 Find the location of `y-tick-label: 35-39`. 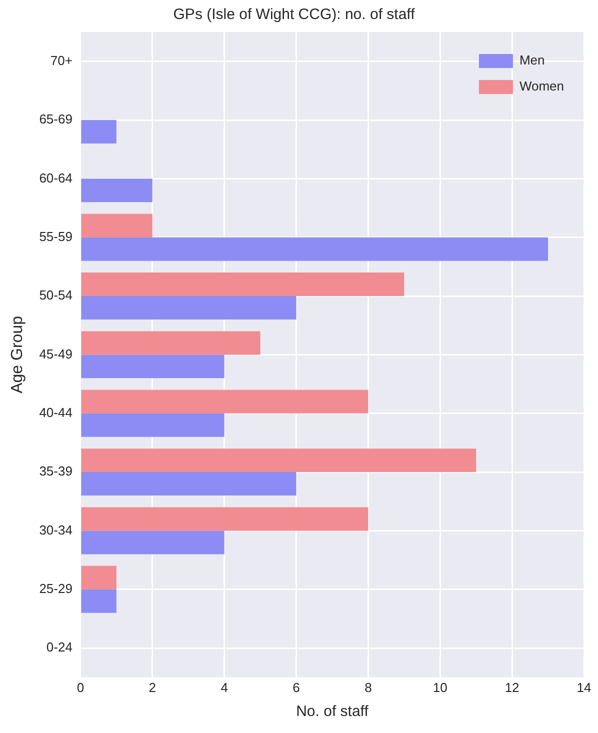

y-tick-label: 35-39 is located at coordinates (55, 471).